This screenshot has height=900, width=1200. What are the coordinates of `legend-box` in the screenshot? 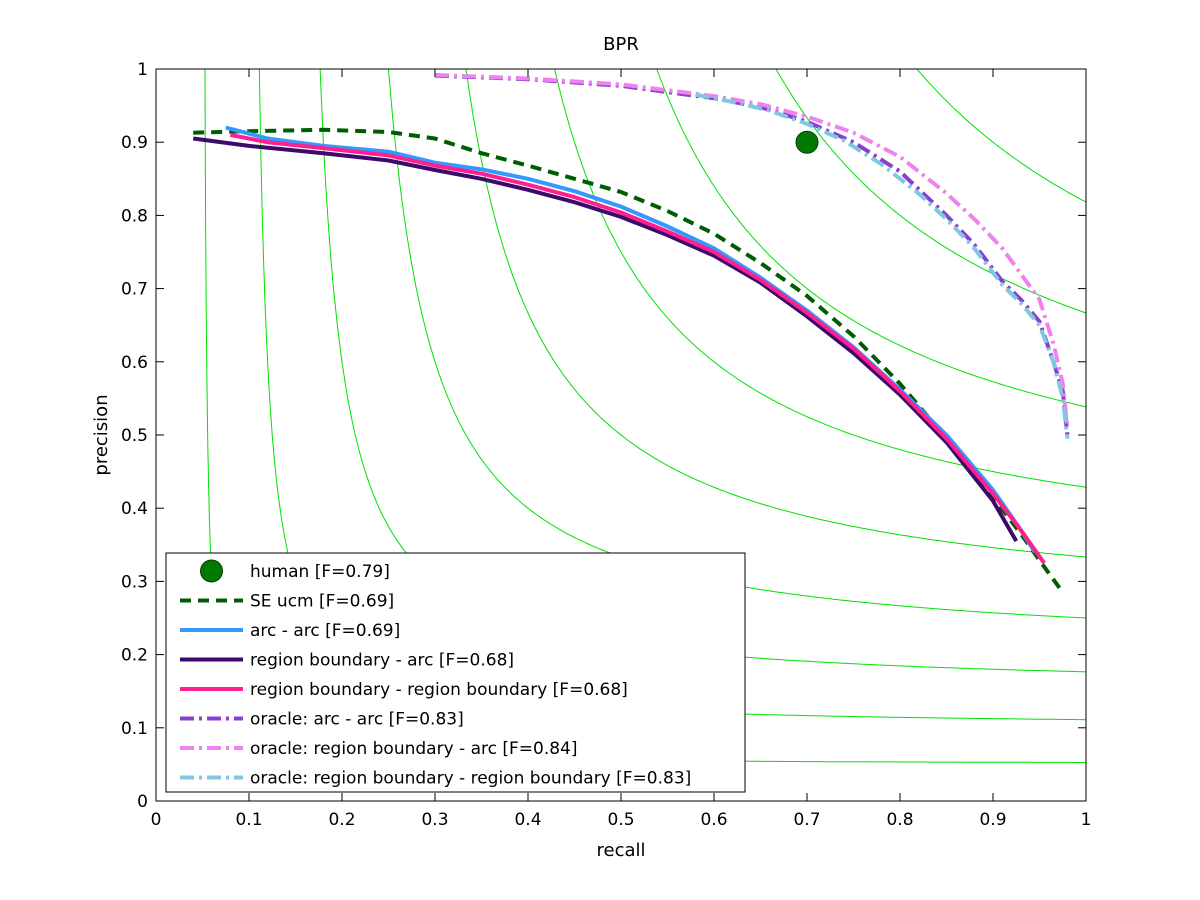 It's located at (455, 672).